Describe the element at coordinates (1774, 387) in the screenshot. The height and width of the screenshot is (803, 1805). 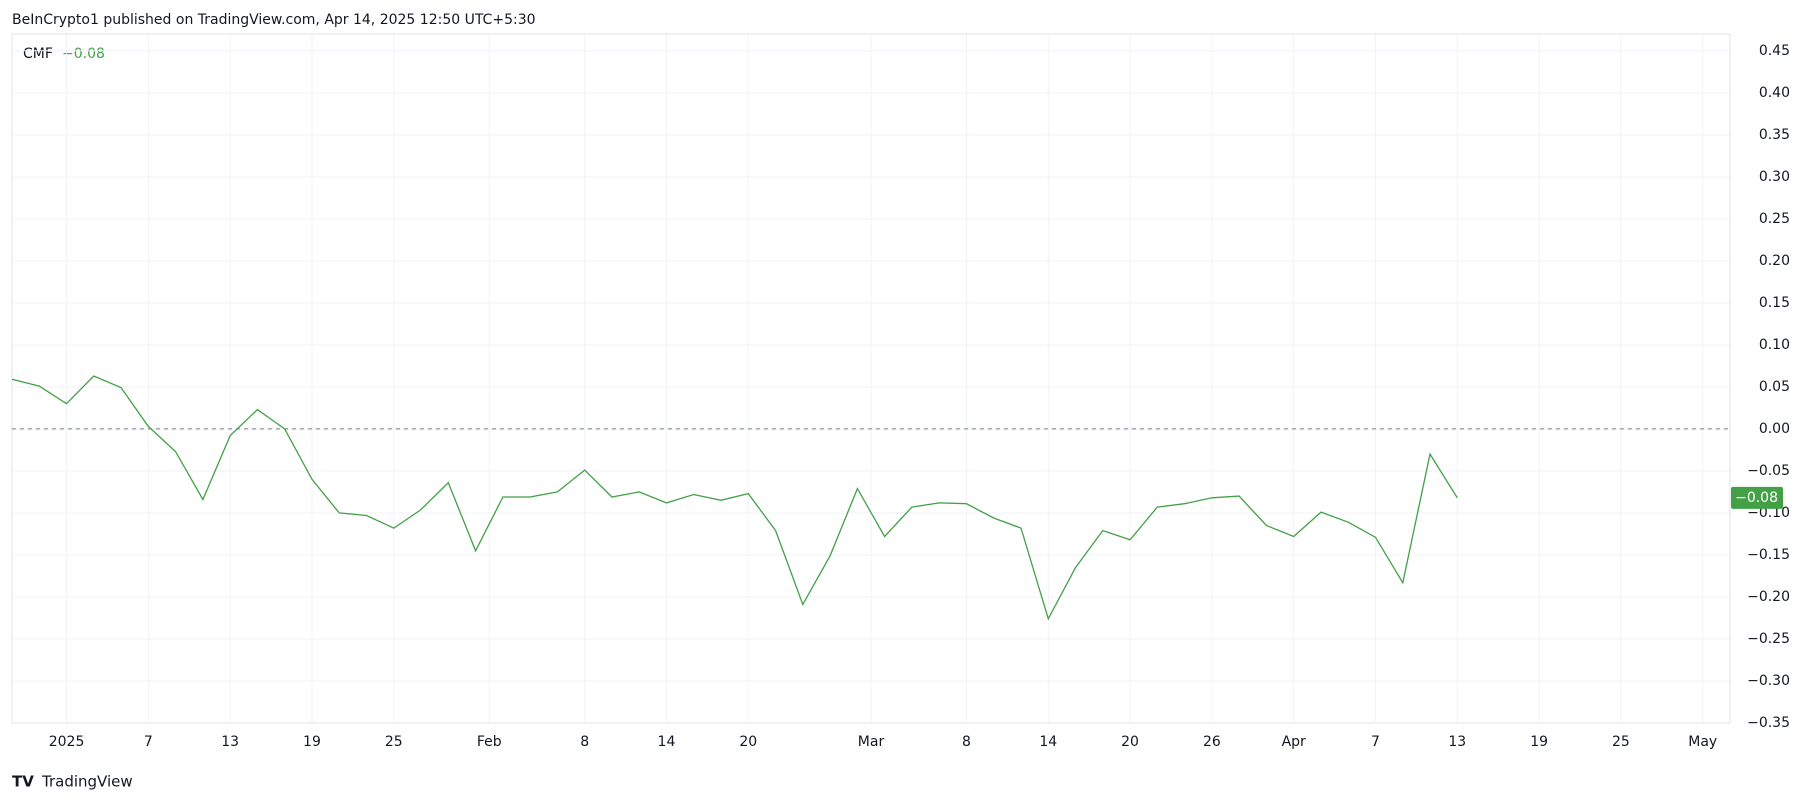
I see `y-tick-label: 0.05` at that location.